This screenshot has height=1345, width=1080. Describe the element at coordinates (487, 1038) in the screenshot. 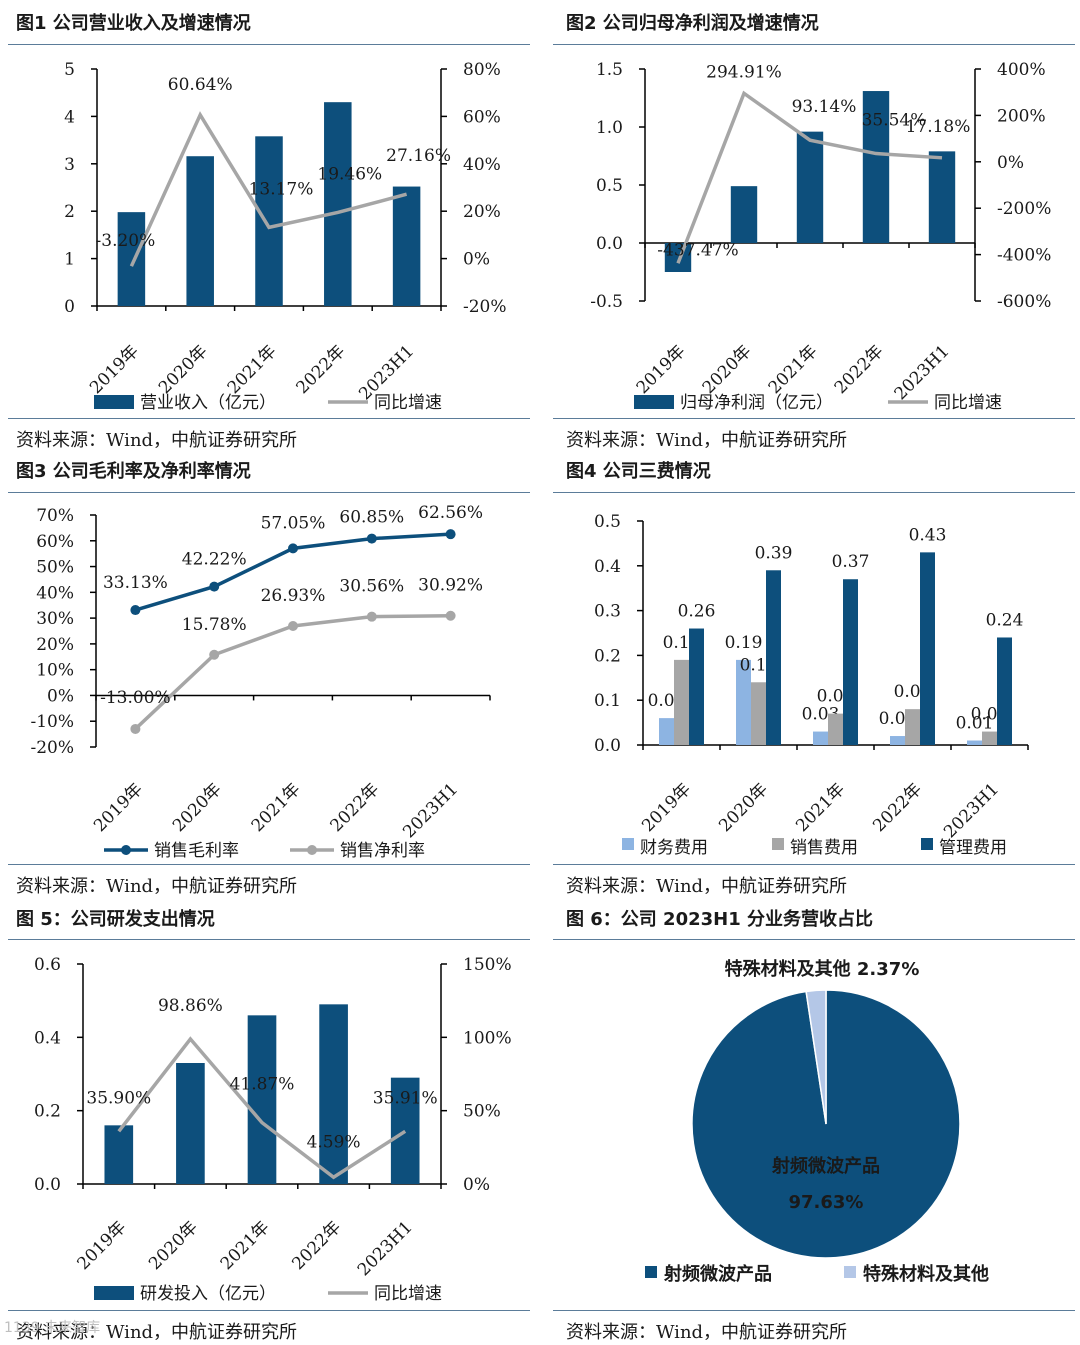

I see `fig5-y2tick-label: 100%` at that location.